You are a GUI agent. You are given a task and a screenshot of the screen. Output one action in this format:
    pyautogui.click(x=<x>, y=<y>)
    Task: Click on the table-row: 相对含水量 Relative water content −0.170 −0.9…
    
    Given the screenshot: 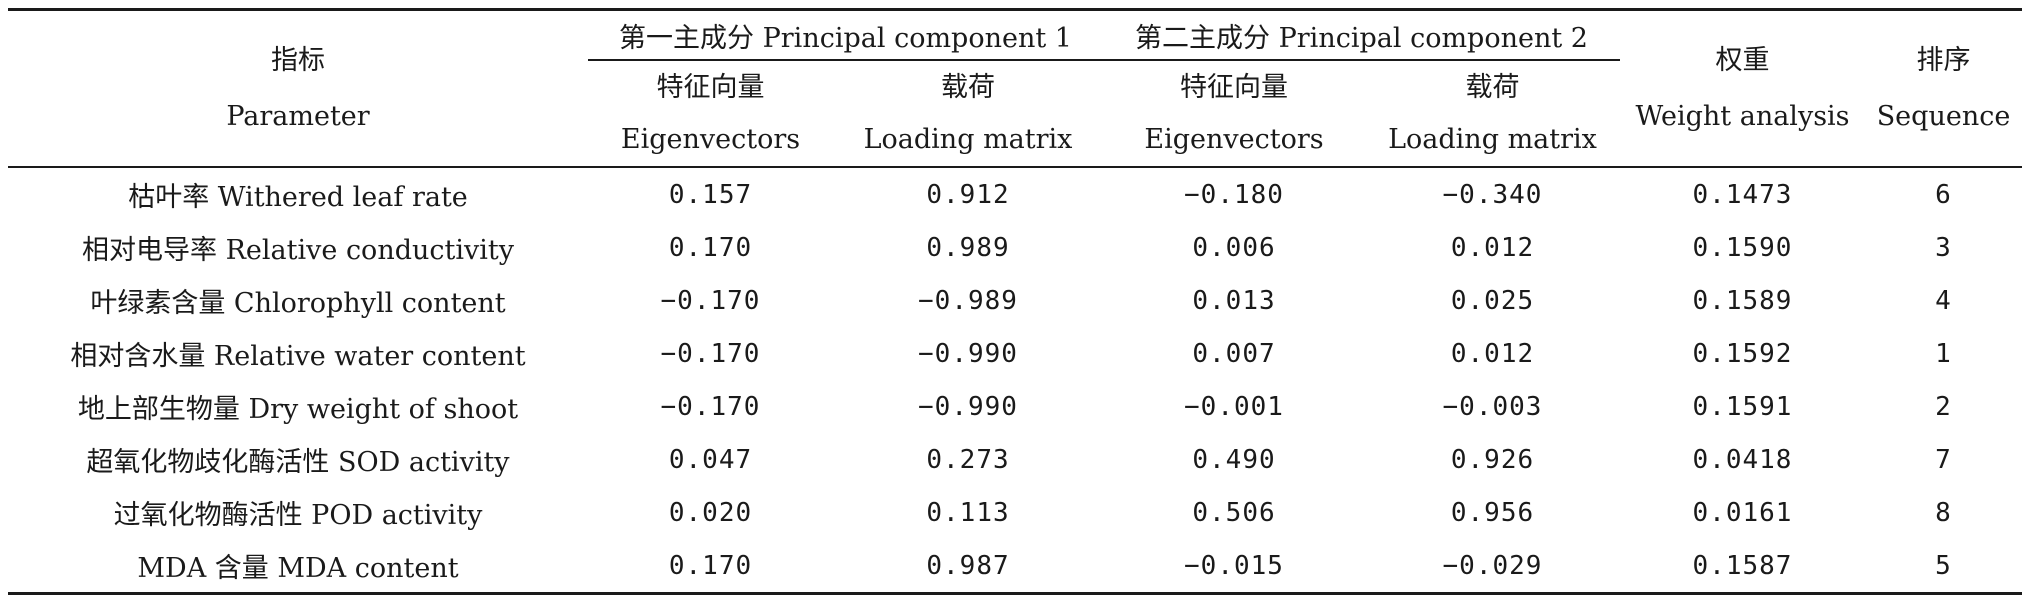 What is the action you would take?
    pyautogui.click(x=1015, y=353)
    